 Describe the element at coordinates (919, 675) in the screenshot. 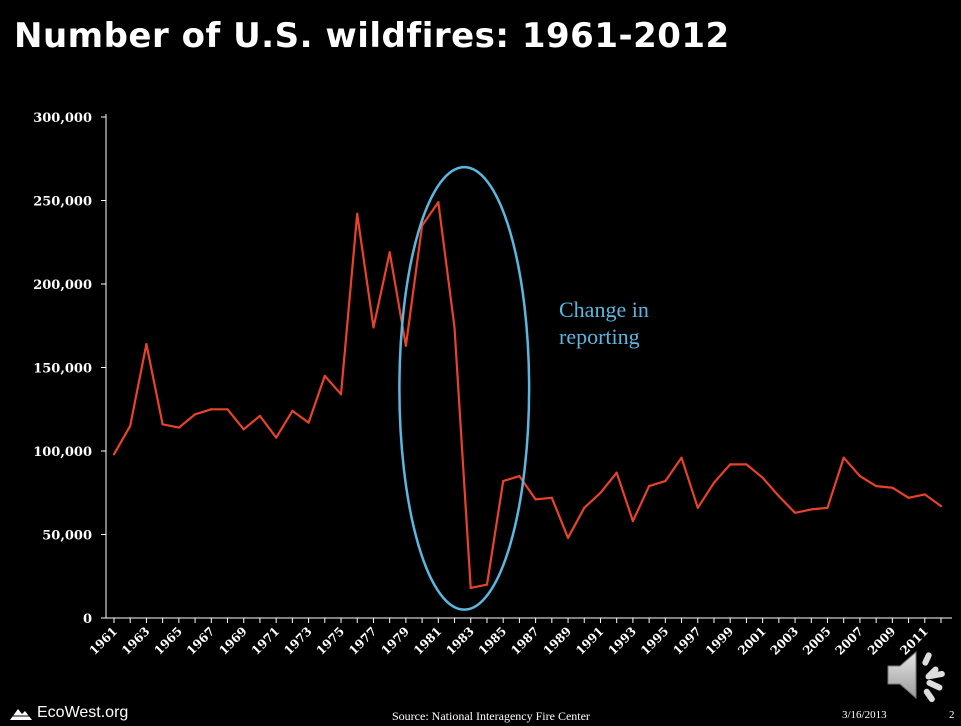

I see `speaker-icon` at that location.